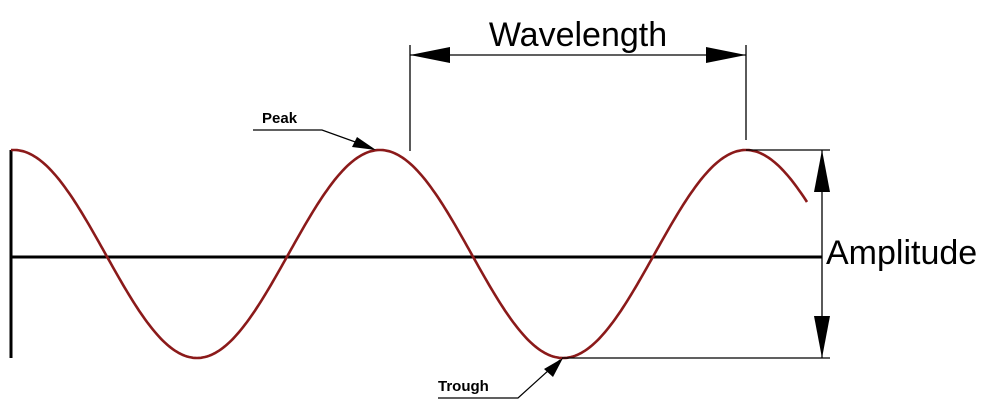 The image size is (997, 412). I want to click on trough-label: Trough, so click(463, 386).